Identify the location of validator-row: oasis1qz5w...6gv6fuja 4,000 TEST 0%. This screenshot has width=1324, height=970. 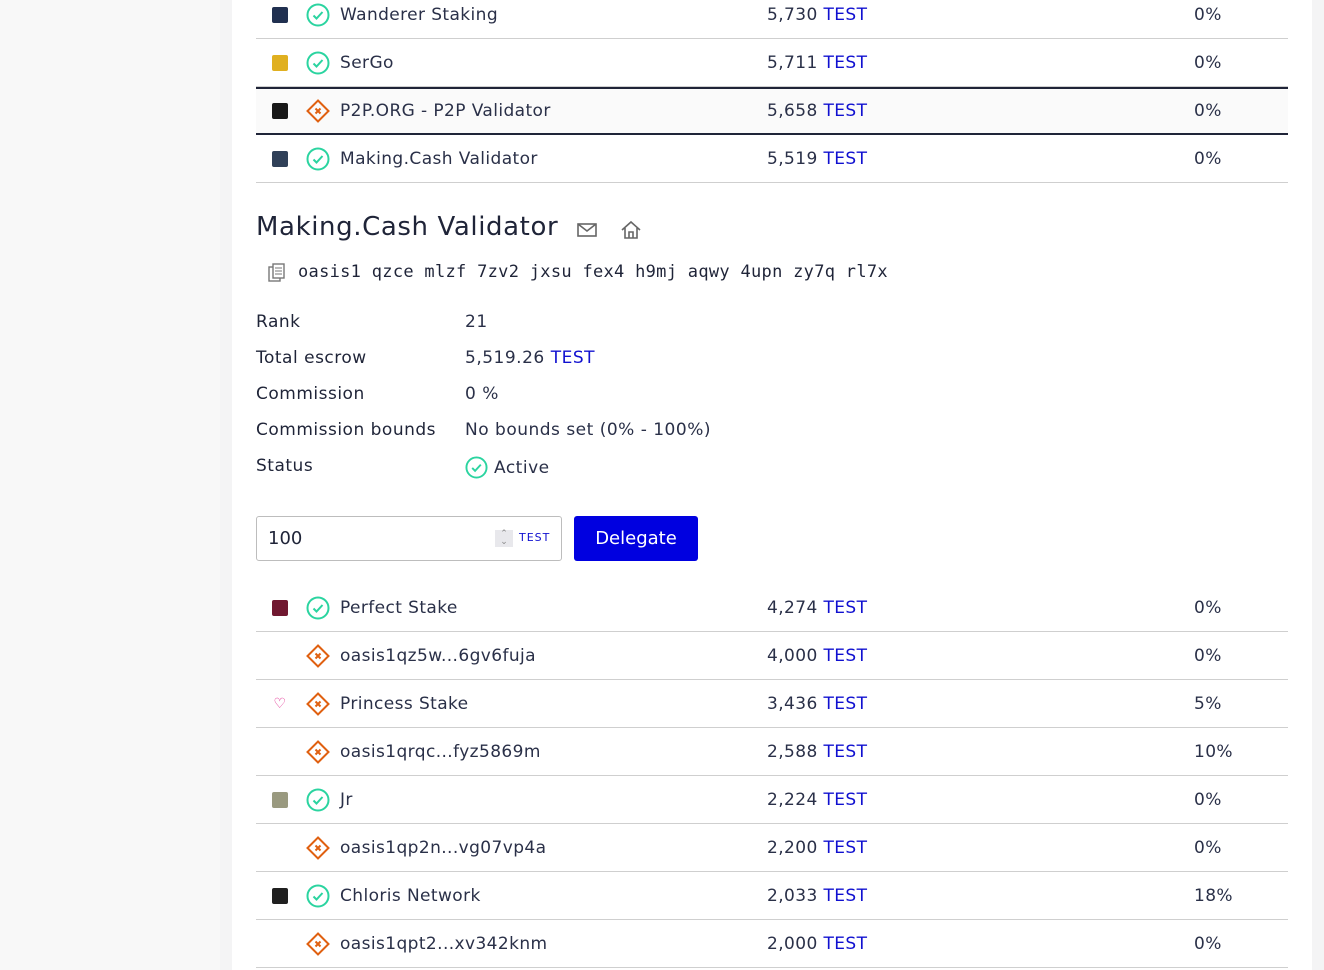
(772, 656).